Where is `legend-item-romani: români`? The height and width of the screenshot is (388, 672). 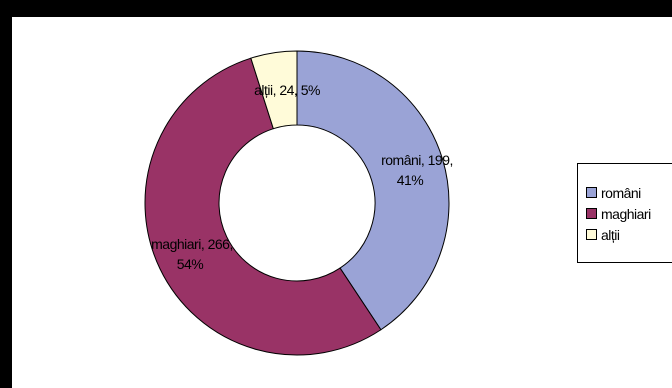
legend-item-romani: români is located at coordinates (629, 192).